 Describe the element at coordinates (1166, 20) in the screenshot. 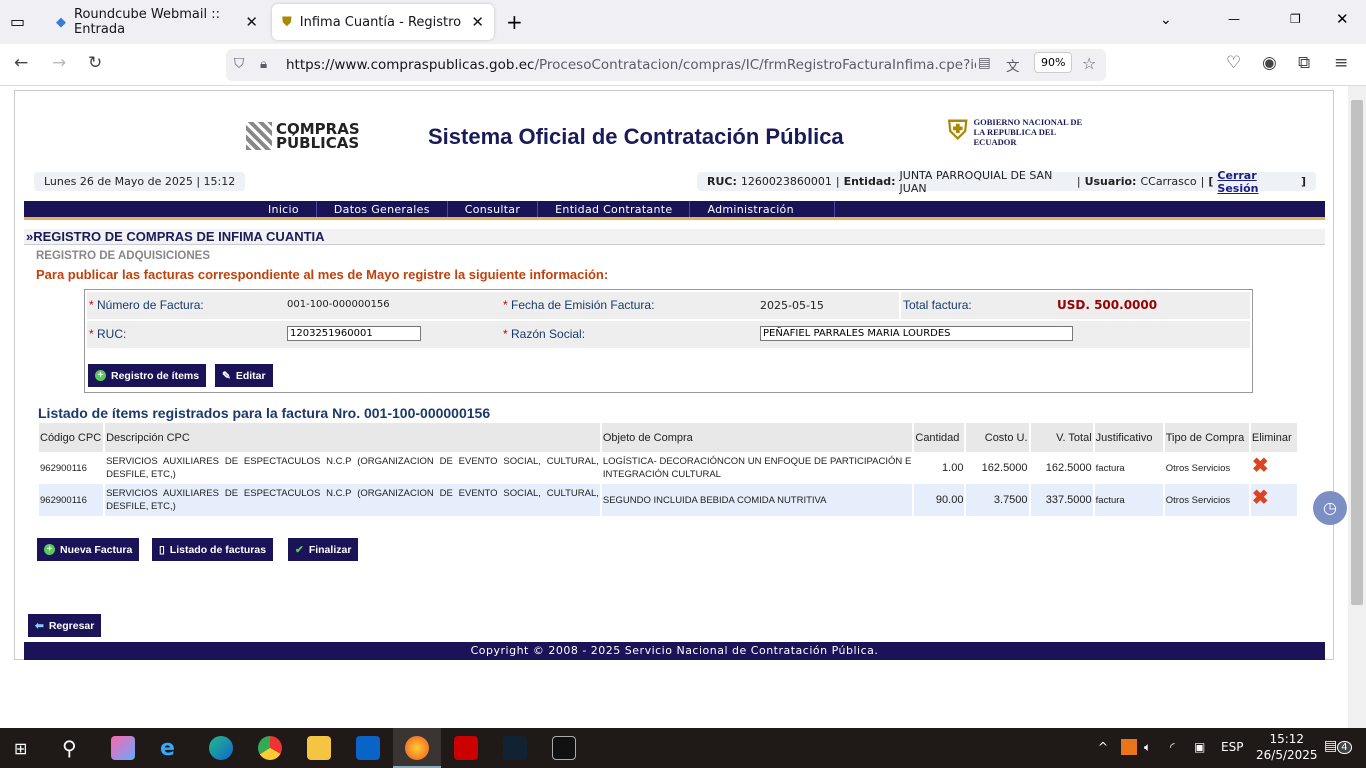

I see `tab-overflow-icon: ⌄` at that location.